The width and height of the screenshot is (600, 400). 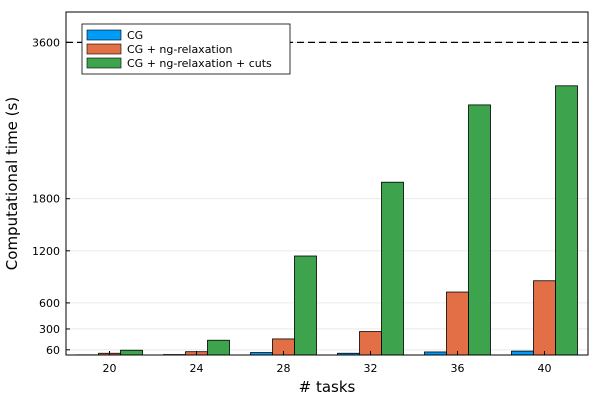 I want to click on y-tick-label: 1800, so click(x=46, y=199).